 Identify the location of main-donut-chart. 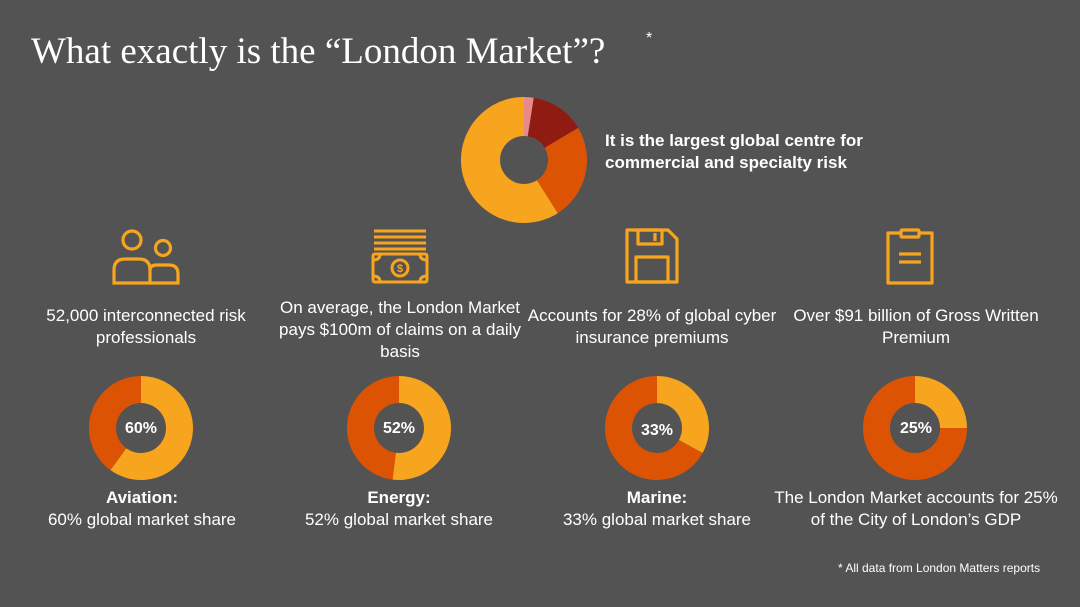
(524, 160).